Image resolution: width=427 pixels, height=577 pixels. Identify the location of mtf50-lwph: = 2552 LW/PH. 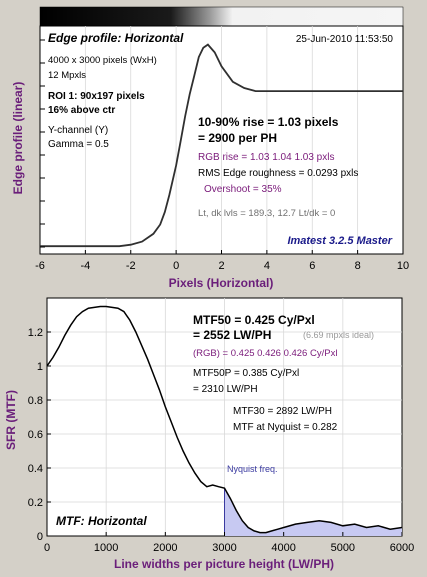
(232, 335).